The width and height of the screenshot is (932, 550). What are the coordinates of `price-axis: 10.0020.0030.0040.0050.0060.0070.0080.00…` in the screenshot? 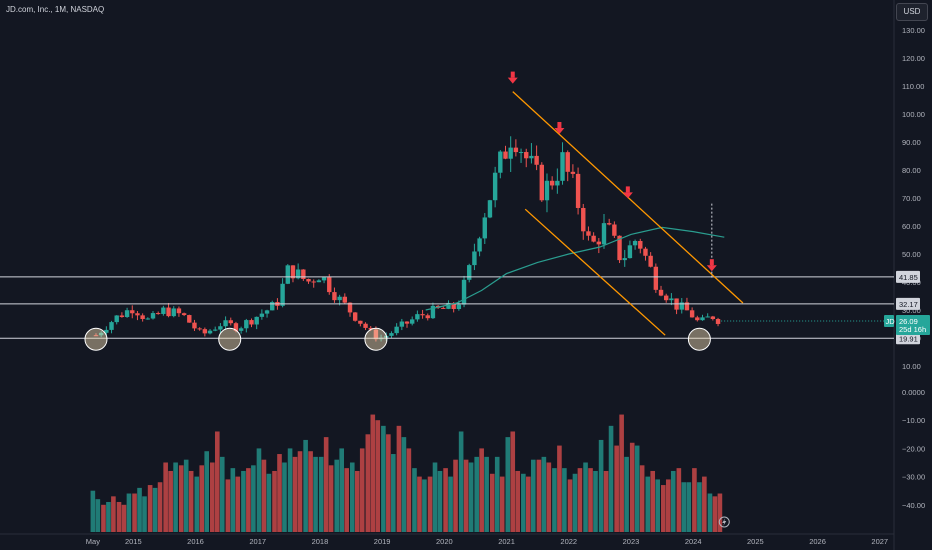 It's located at (907, 268).